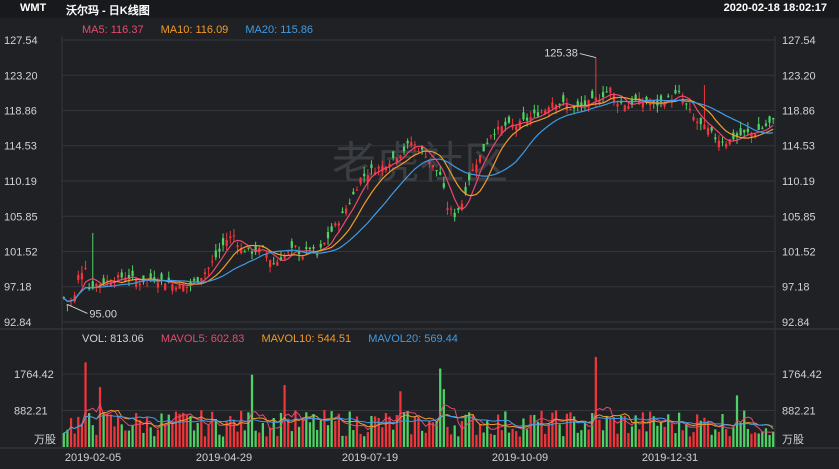 This screenshot has height=469, width=839. What do you see at coordinates (796, 288) in the screenshot?
I see `price-tick-label: 97.18` at bounding box center [796, 288].